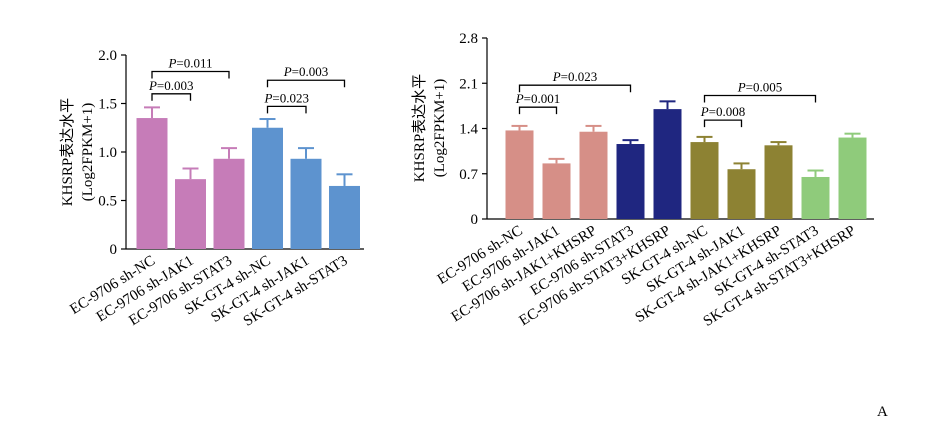 Image resolution: width=939 pixels, height=427 pixels. Describe the element at coordinates (107, 153) in the screenshot. I see `y-tick-label: 1.0` at that location.